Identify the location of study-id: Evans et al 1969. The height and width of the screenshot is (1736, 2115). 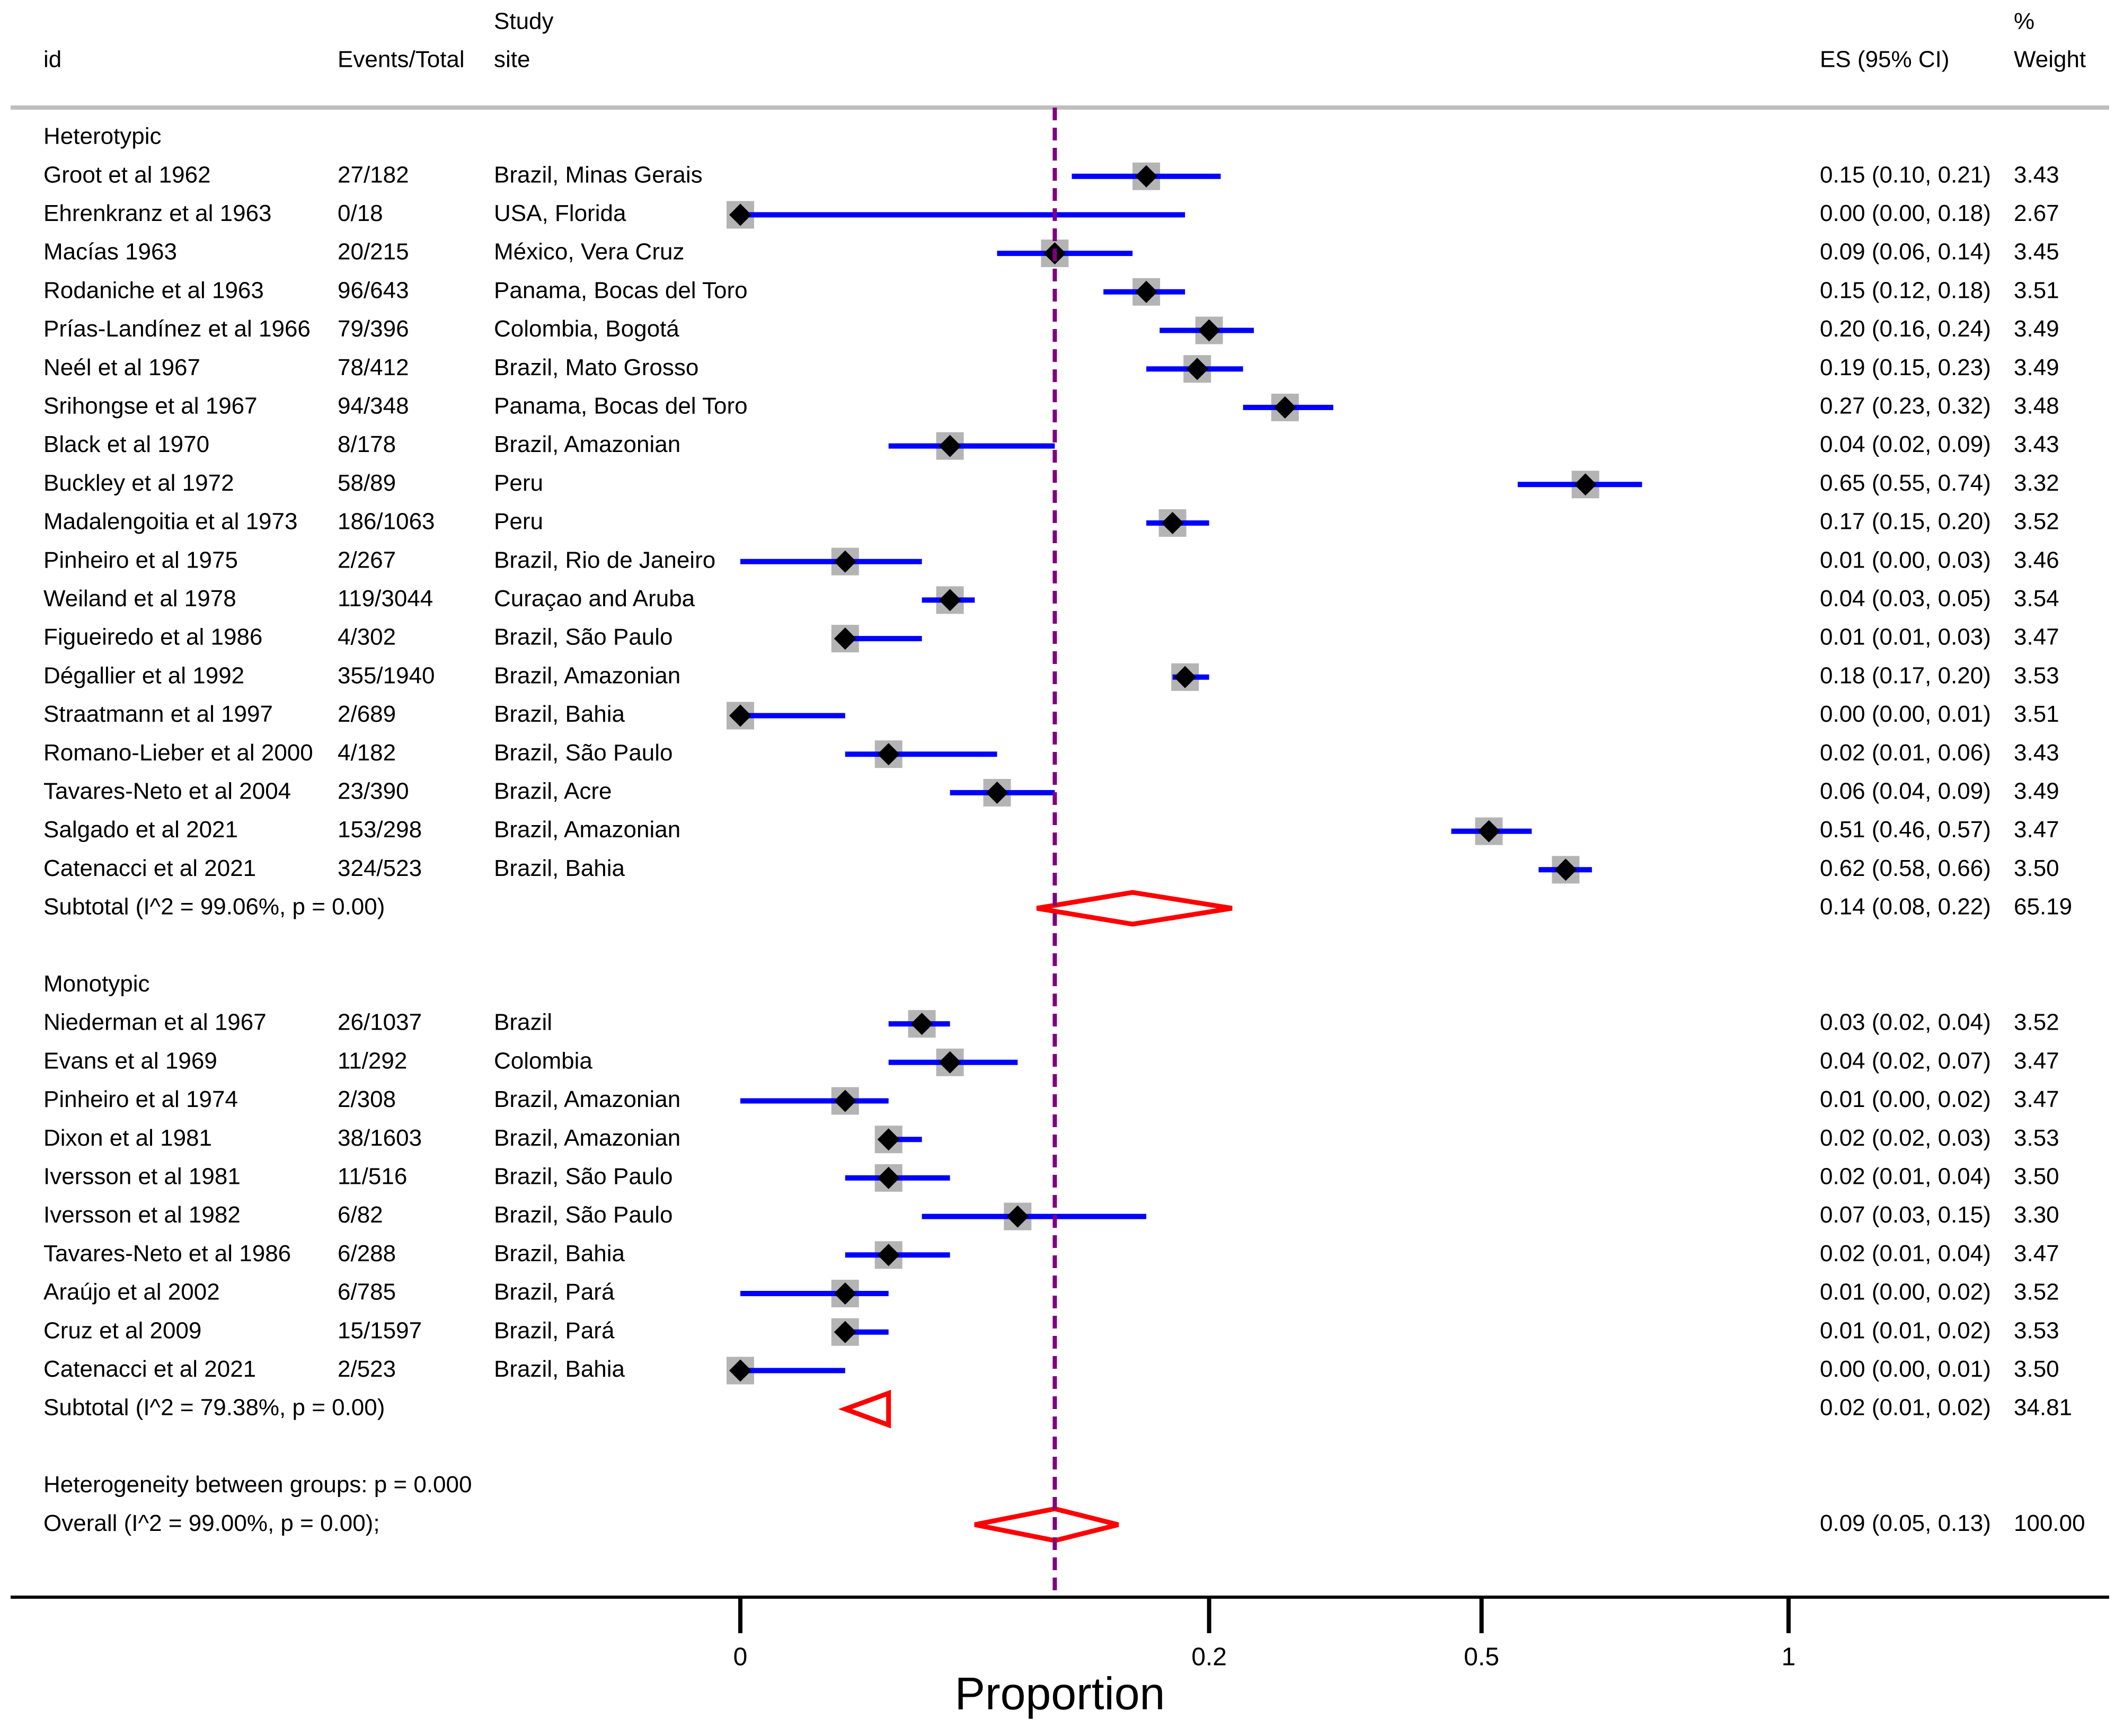
(130, 1061).